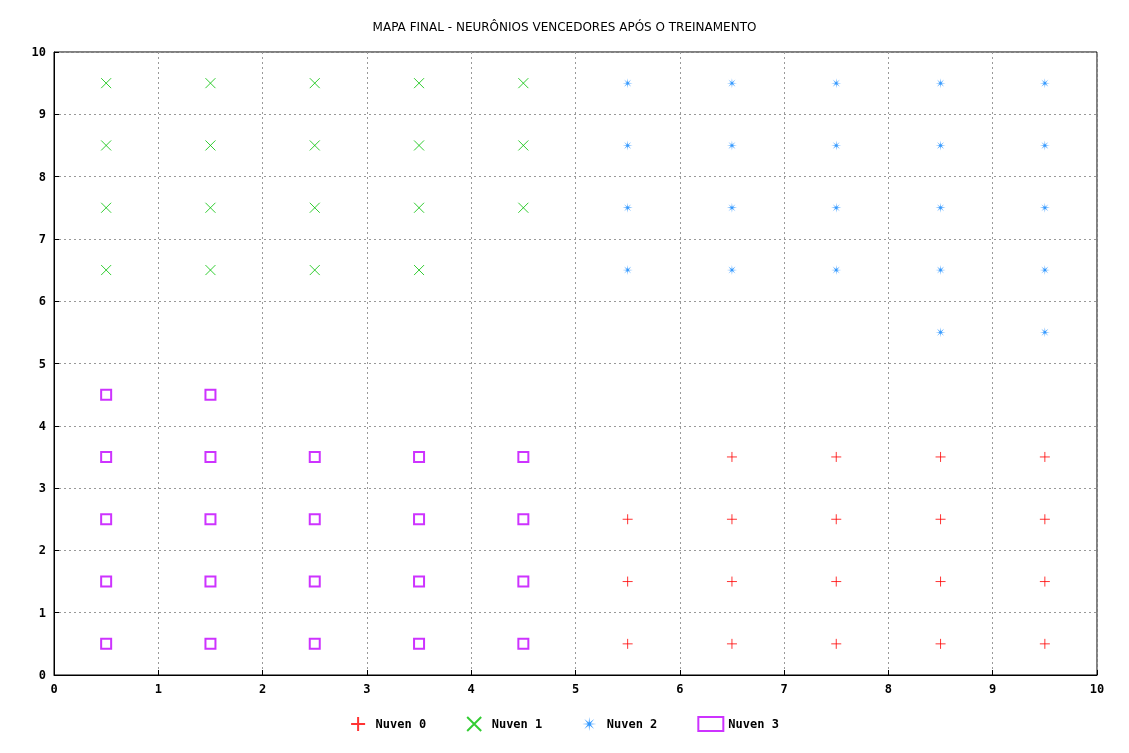 Image resolution: width=1129 pixels, height=753 pixels. I want to click on x-tick-label: 4, so click(471, 689).